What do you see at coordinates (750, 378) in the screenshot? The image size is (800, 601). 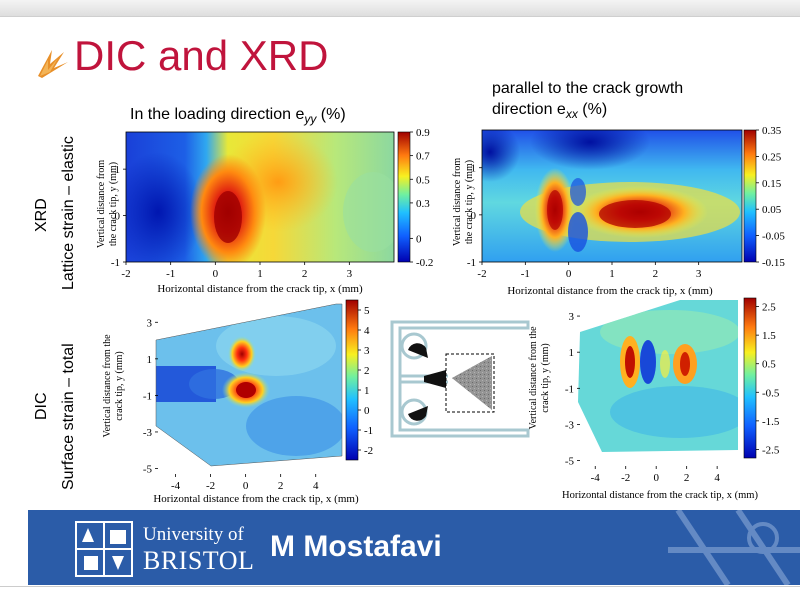 I see `colorbar-dic-exx` at bounding box center [750, 378].